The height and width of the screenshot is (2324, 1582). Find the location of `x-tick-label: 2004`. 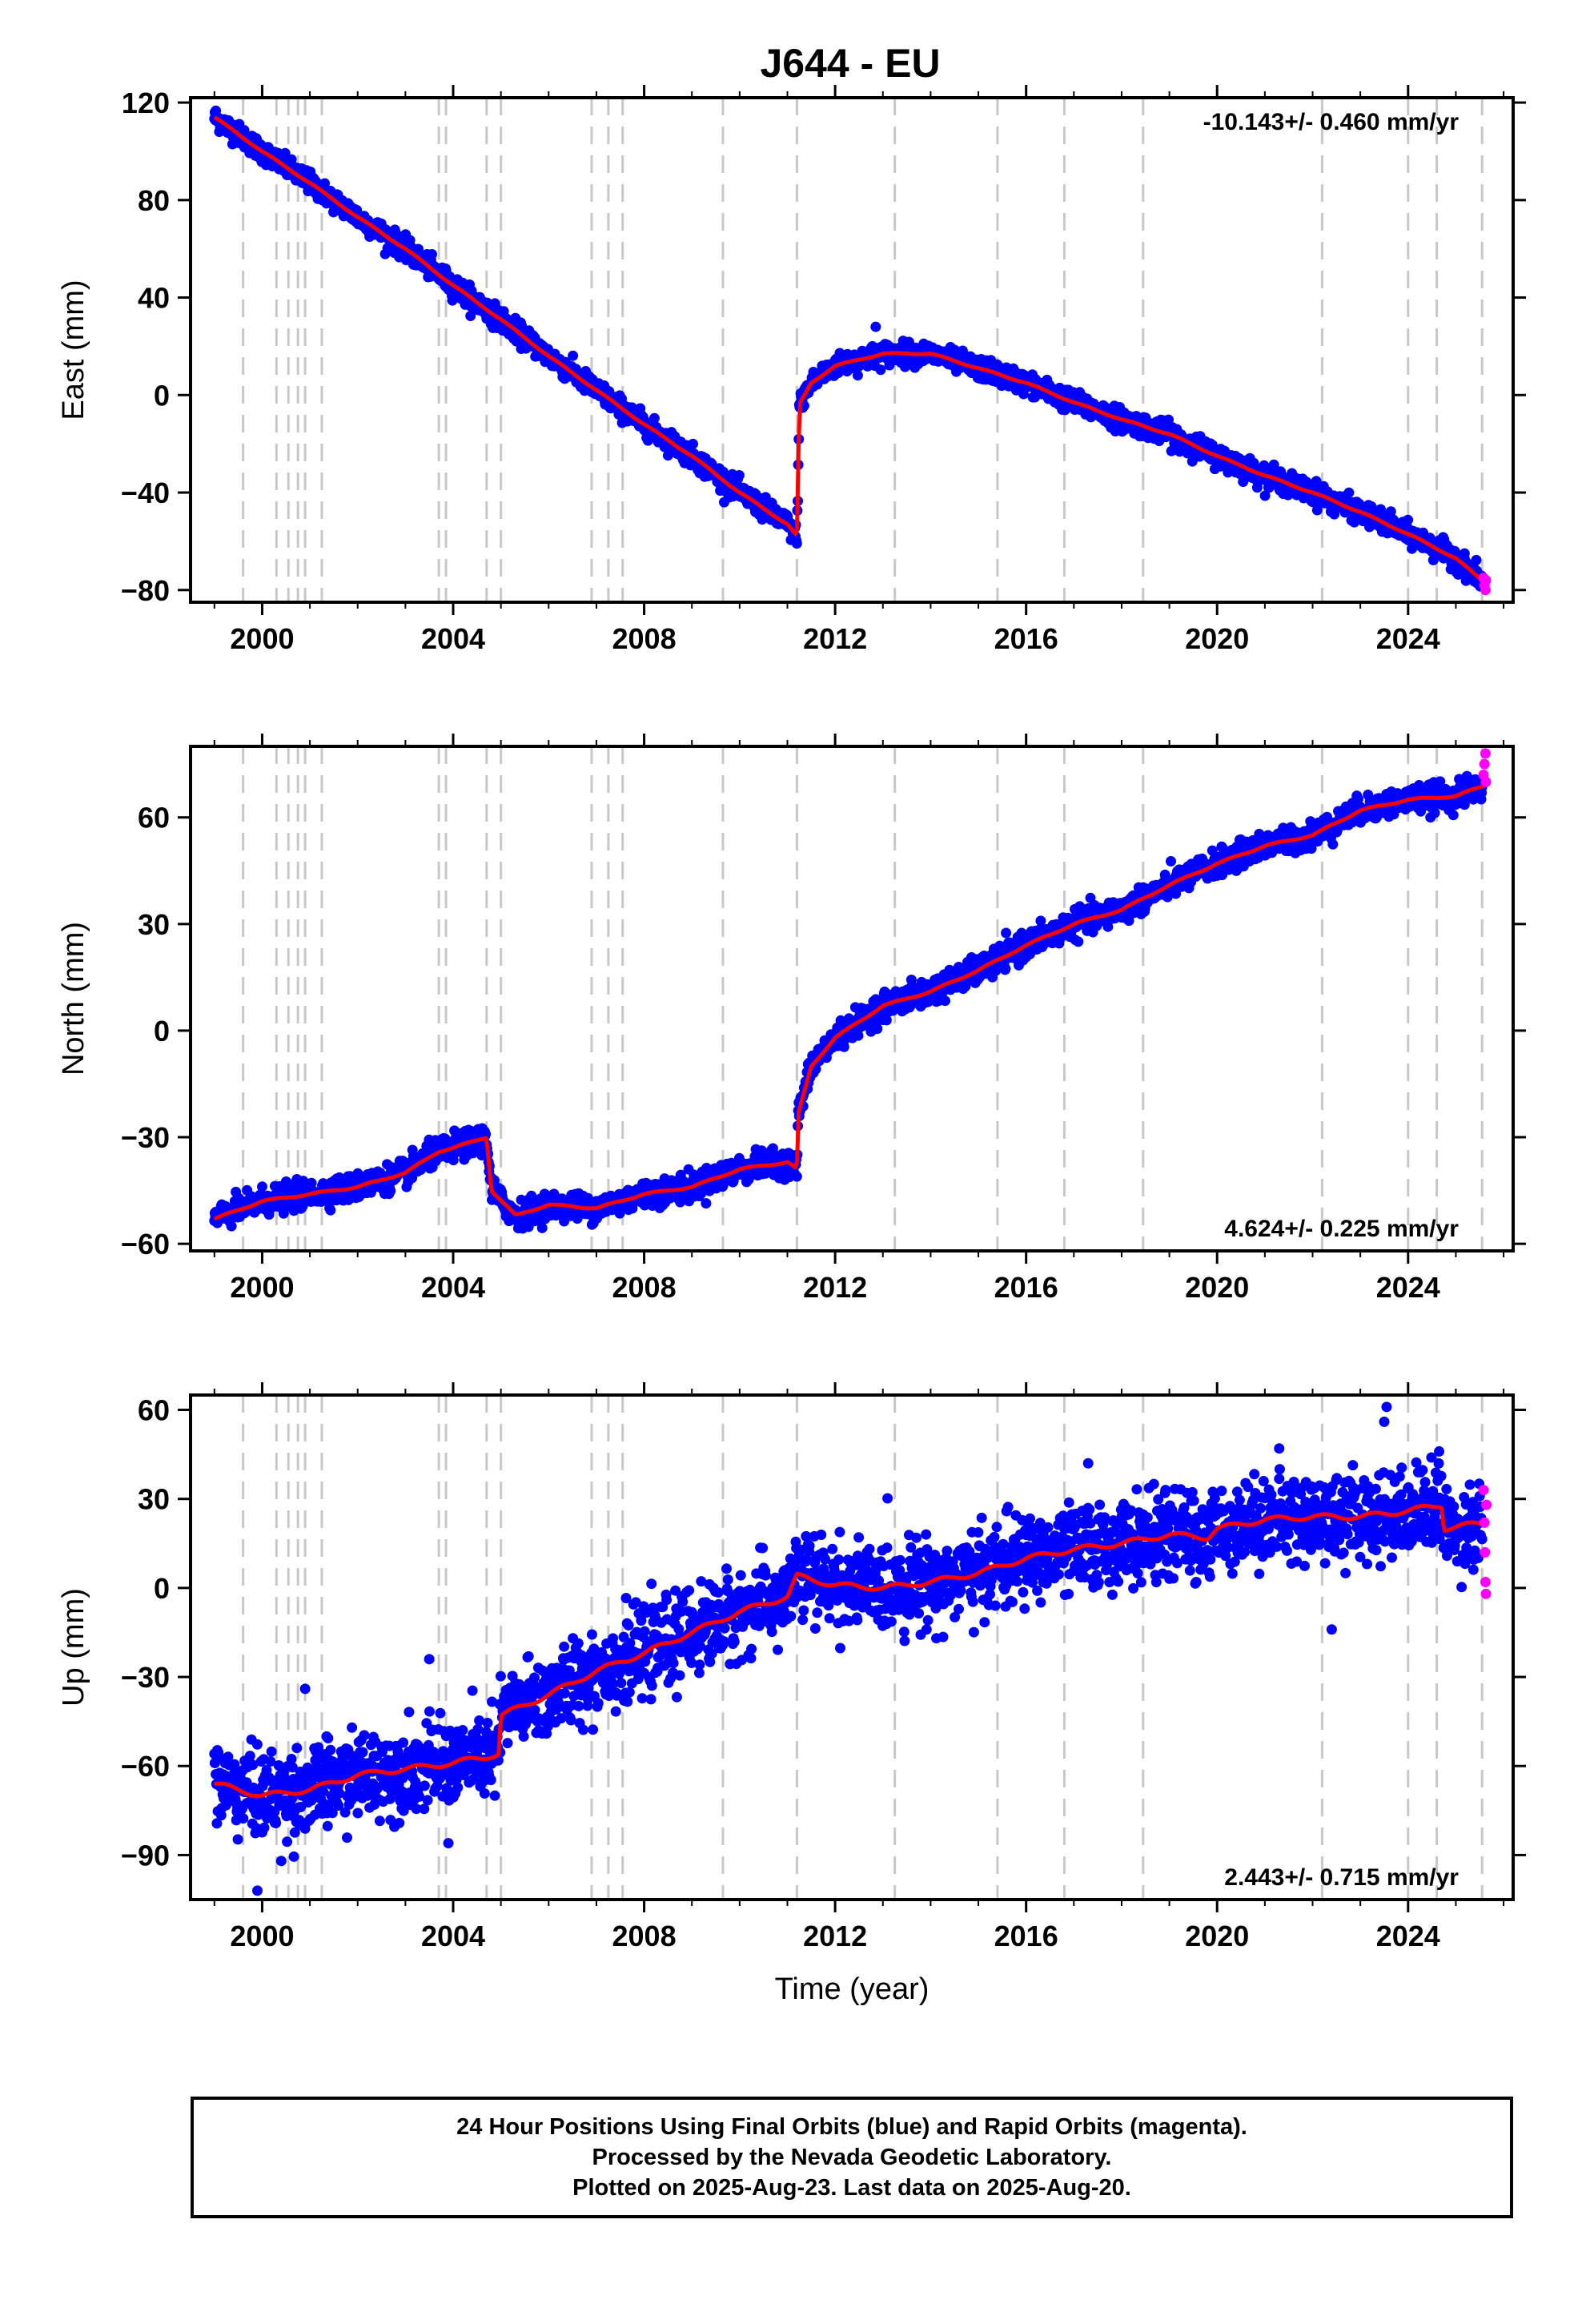

x-tick-label: 2004 is located at coordinates (453, 638).